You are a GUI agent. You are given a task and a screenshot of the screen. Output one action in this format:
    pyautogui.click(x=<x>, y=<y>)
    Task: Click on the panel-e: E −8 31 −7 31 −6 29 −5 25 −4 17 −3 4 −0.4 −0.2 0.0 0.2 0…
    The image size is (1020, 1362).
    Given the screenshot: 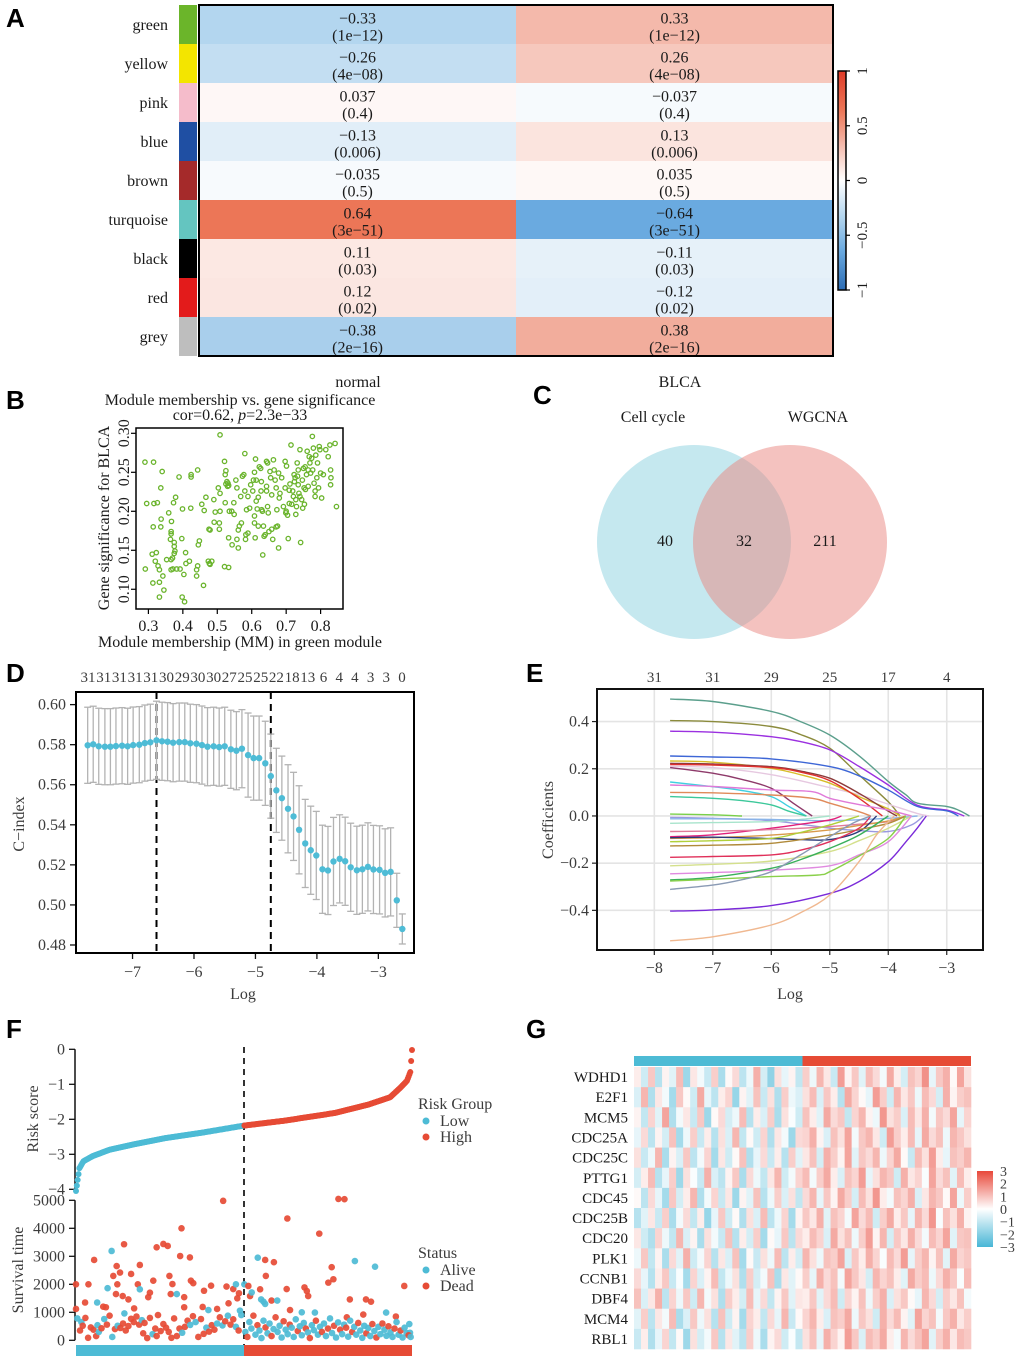 What is the action you would take?
    pyautogui.click(x=755, y=830)
    